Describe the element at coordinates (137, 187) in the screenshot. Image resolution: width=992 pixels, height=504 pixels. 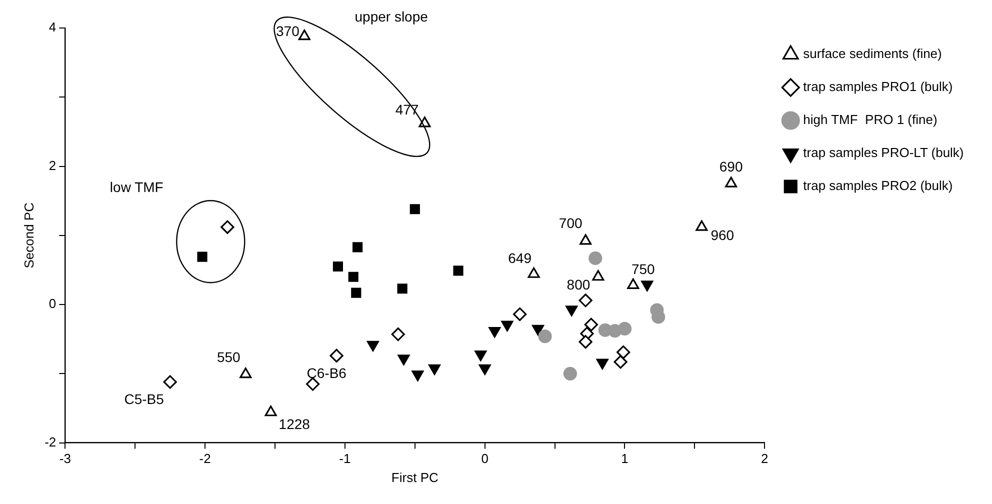
I see `annotation: low TMF` at that location.